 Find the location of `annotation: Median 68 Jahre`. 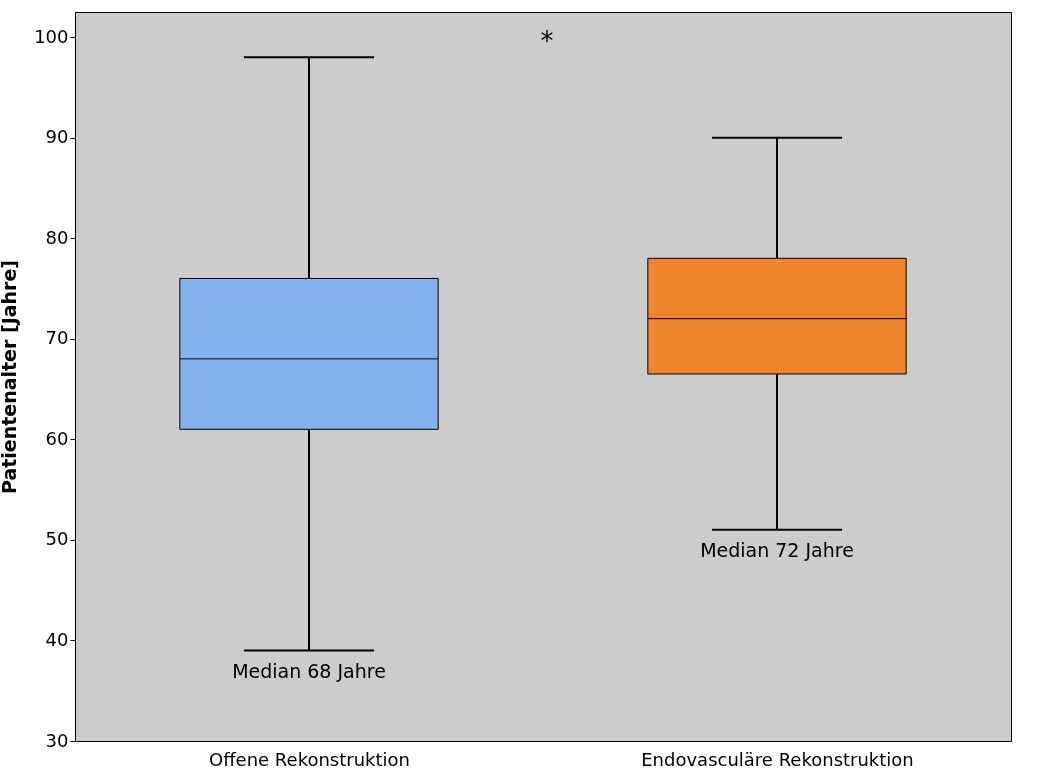

annotation: Median 68 Jahre is located at coordinates (309, 670).